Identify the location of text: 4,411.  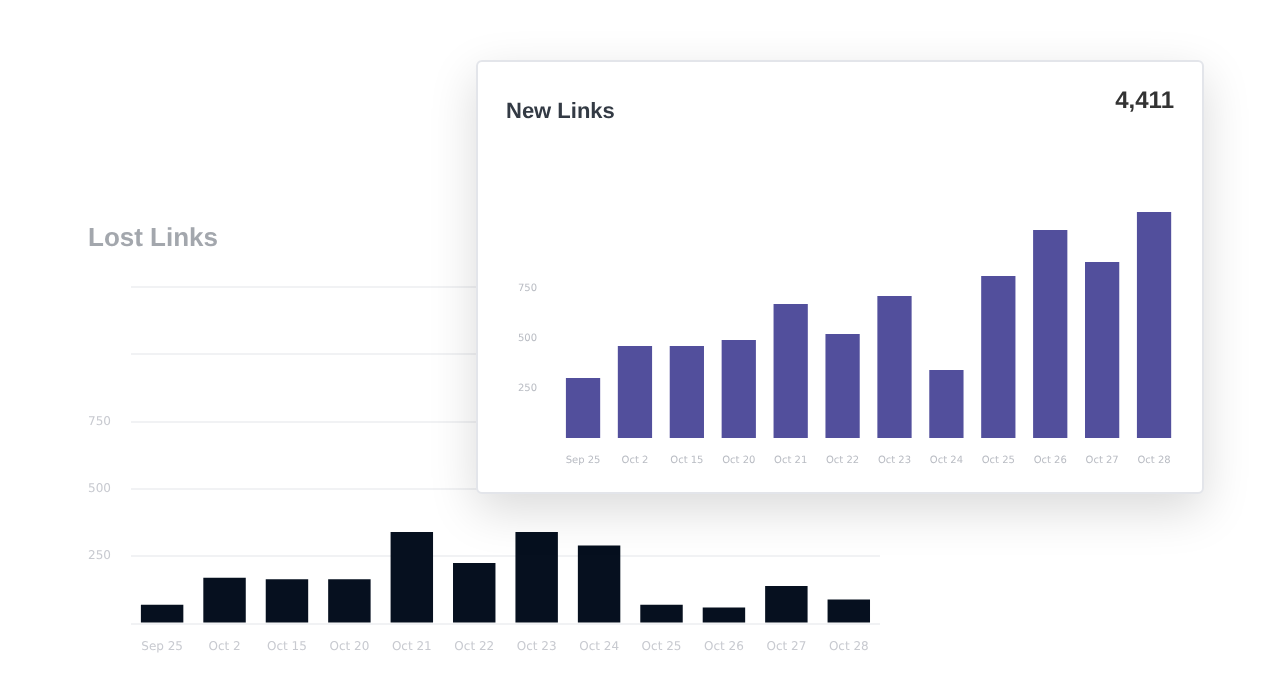
(1144, 100).